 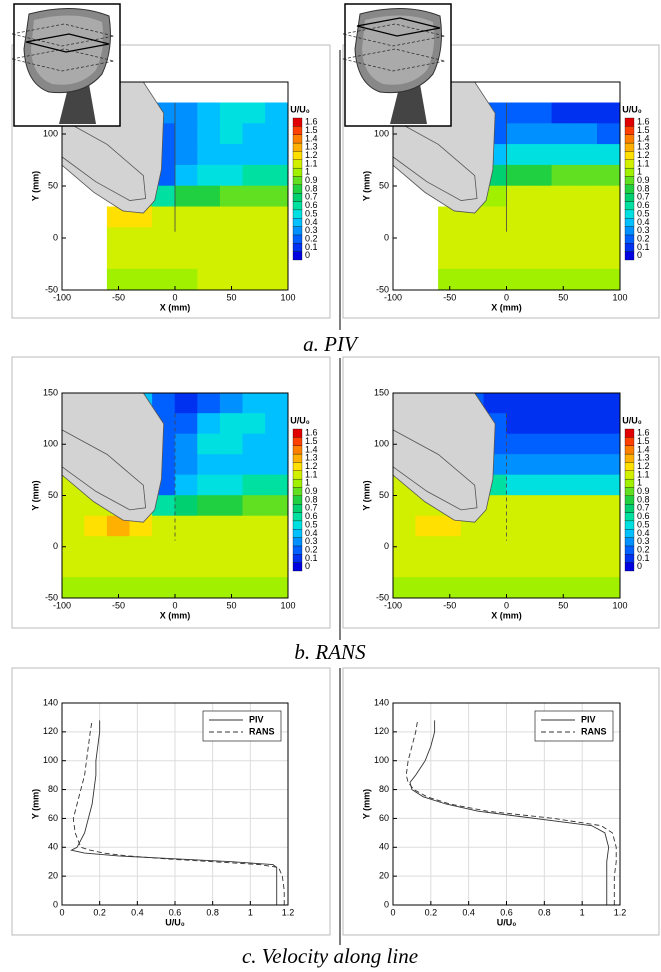 What do you see at coordinates (643, 247) in the screenshot?
I see `colorbar-label: 0.1` at bounding box center [643, 247].